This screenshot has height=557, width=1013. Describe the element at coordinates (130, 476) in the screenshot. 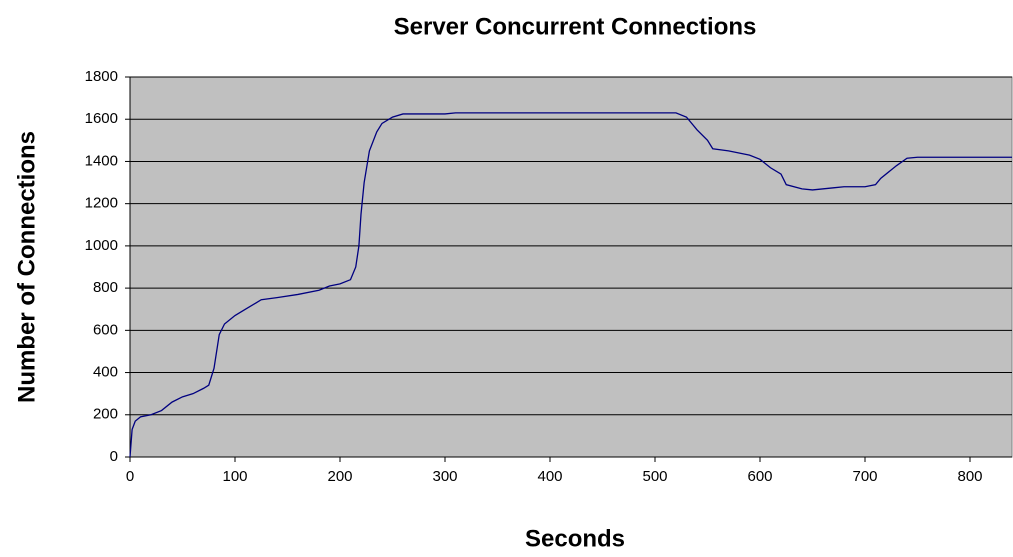

I see `x-tick-label: 0` at that location.